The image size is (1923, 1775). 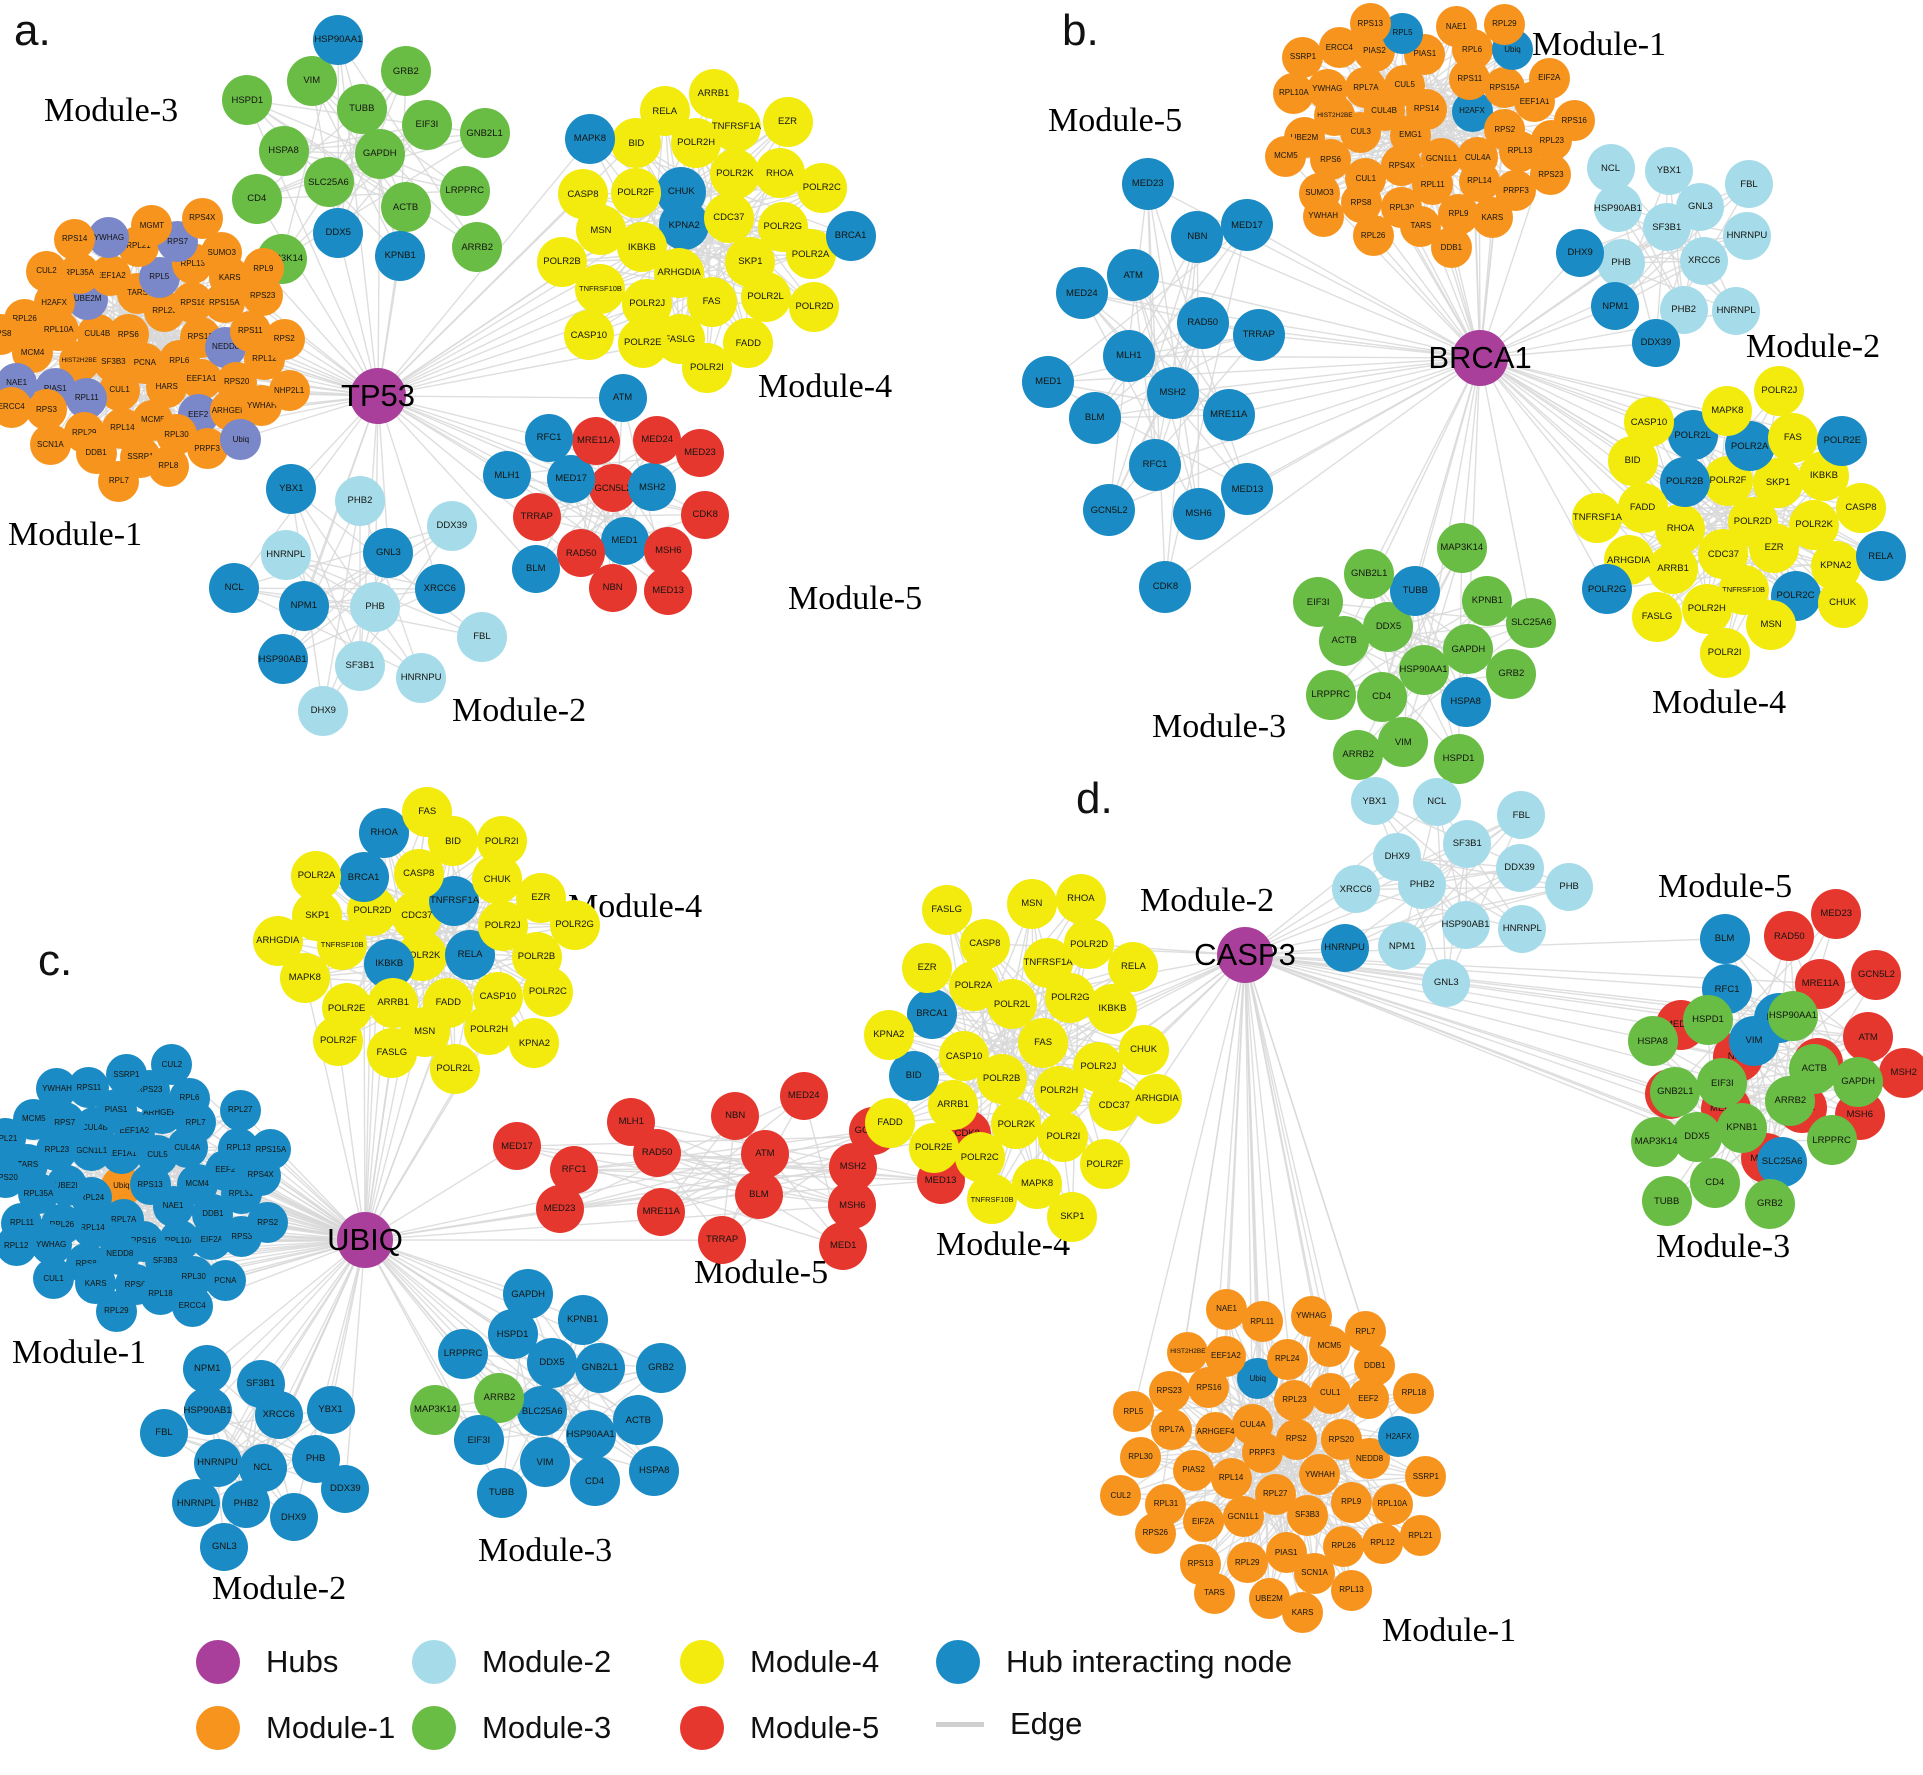 What do you see at coordinates (1860, 507) in the screenshot?
I see `node-CASP8: CASP8` at bounding box center [1860, 507].